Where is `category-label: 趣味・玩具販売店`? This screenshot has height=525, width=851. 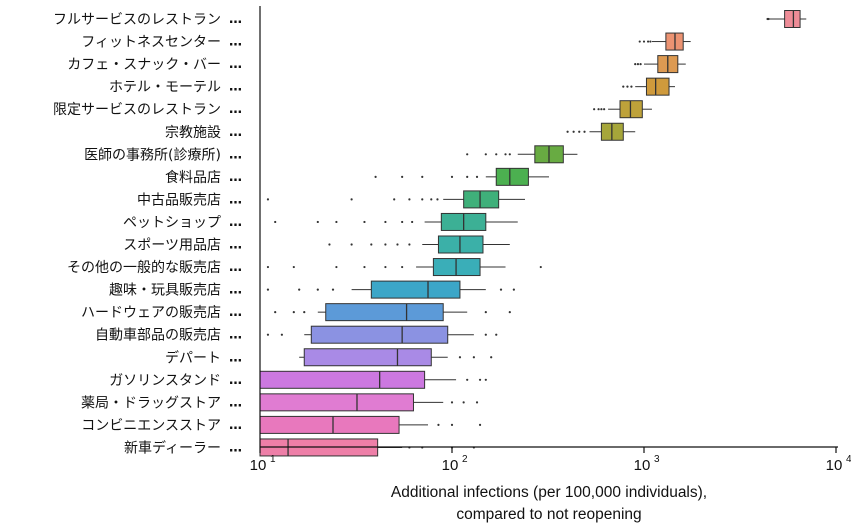
category-label: 趣味・玩具販売店 is located at coordinates (165, 291).